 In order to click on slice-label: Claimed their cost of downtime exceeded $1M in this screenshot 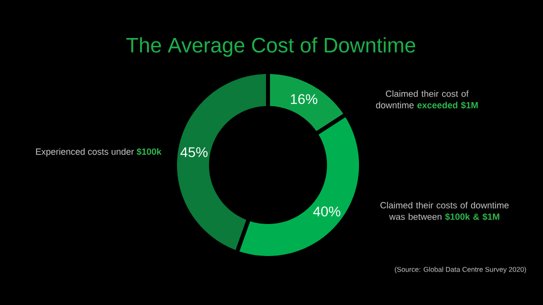, I will do `click(427, 99)`.